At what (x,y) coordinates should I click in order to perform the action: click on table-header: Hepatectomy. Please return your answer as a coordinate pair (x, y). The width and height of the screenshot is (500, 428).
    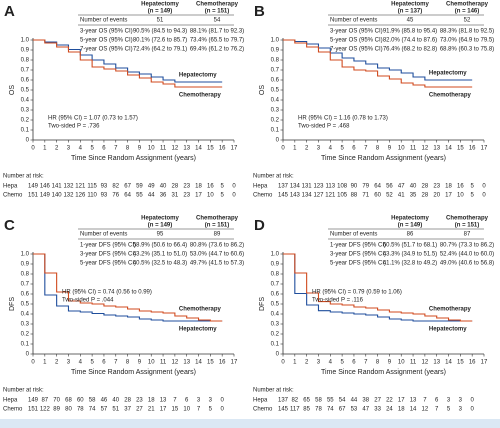
    Looking at the image, I should click on (410, 5).